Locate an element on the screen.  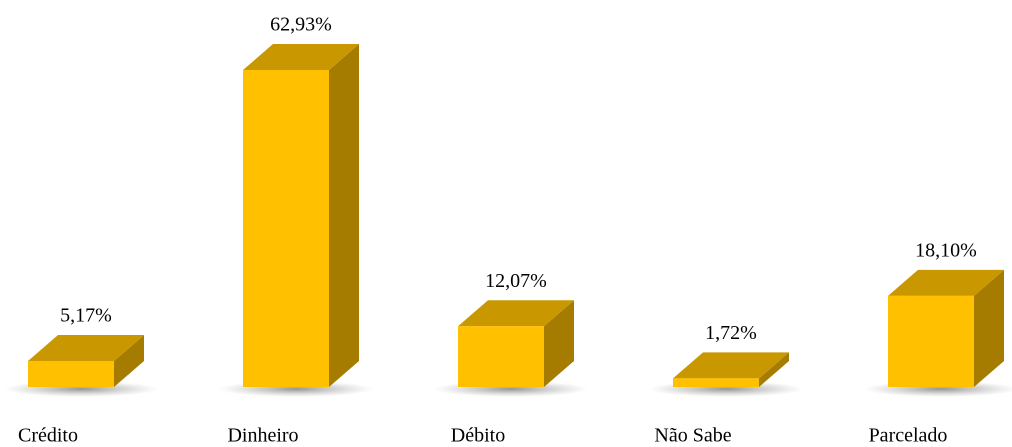
x-tick-label: Débito is located at coordinates (478, 436).